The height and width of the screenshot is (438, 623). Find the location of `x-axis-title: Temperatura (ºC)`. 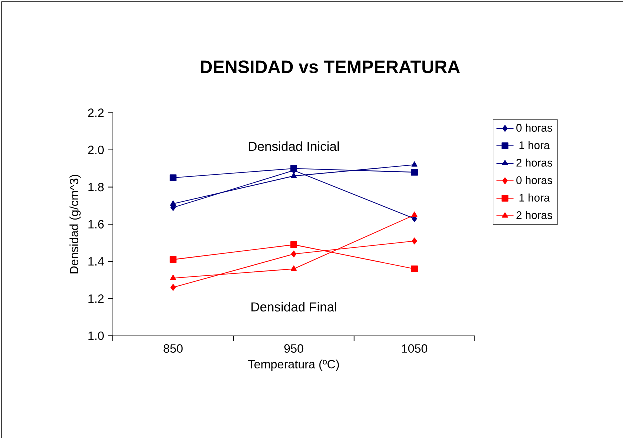

x-axis-title: Temperatura (ºC) is located at coordinates (294, 366).